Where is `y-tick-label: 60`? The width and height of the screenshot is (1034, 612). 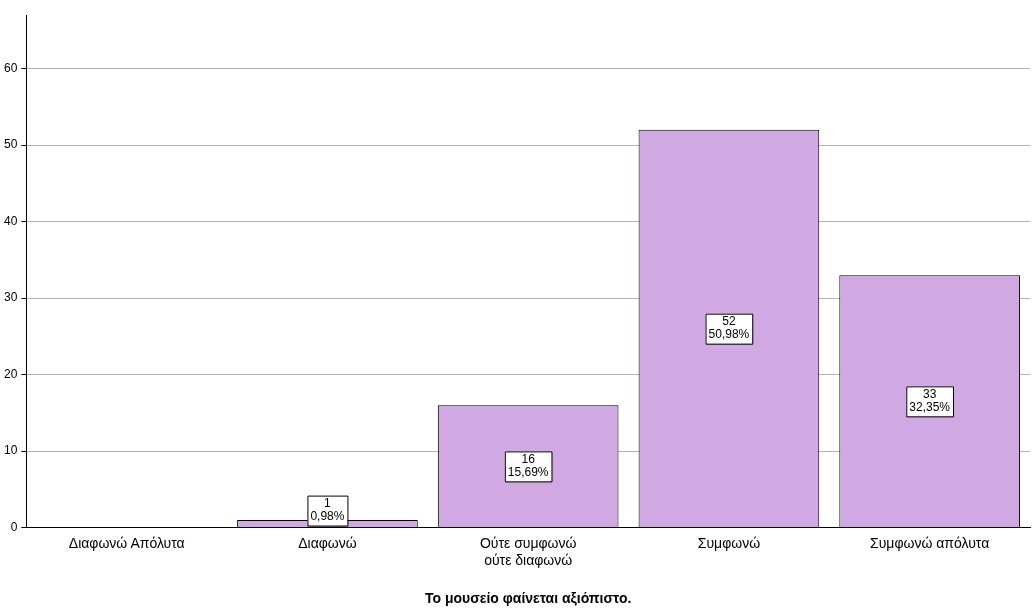 y-tick-label: 60 is located at coordinates (10, 67).